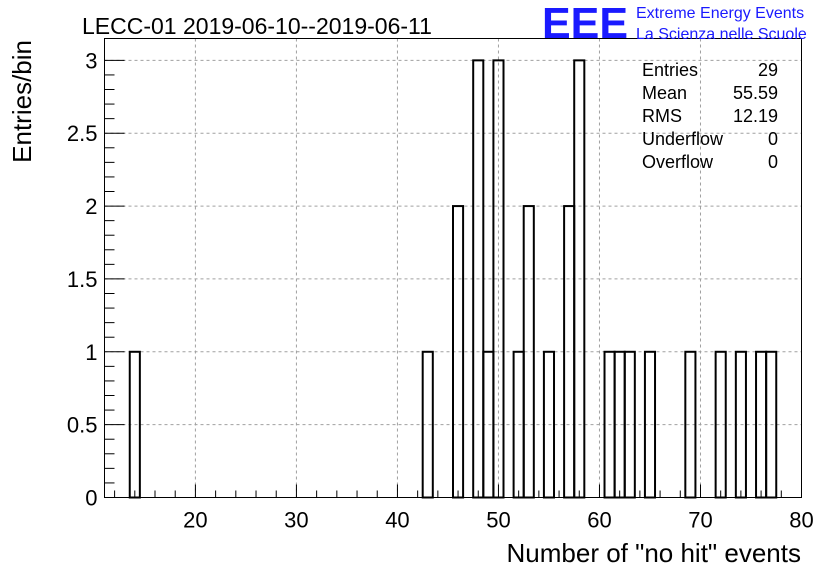 The width and height of the screenshot is (836, 572). I want to click on x-tick-label: 40, so click(397, 520).